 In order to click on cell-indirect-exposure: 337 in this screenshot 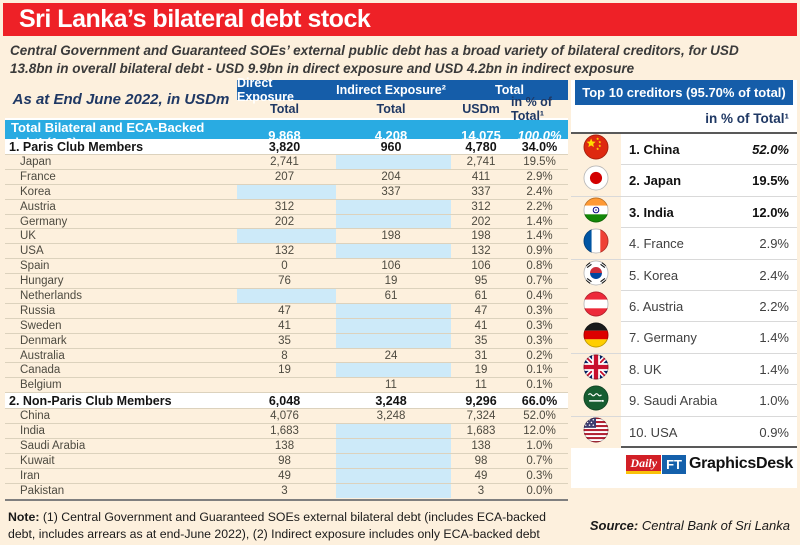, I will do `click(391, 191)`.